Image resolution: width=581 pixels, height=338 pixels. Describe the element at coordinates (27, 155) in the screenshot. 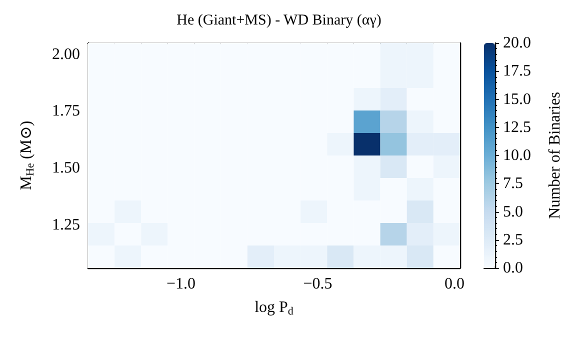

I see `y-axis-title: MHe (M⊙)` at that location.